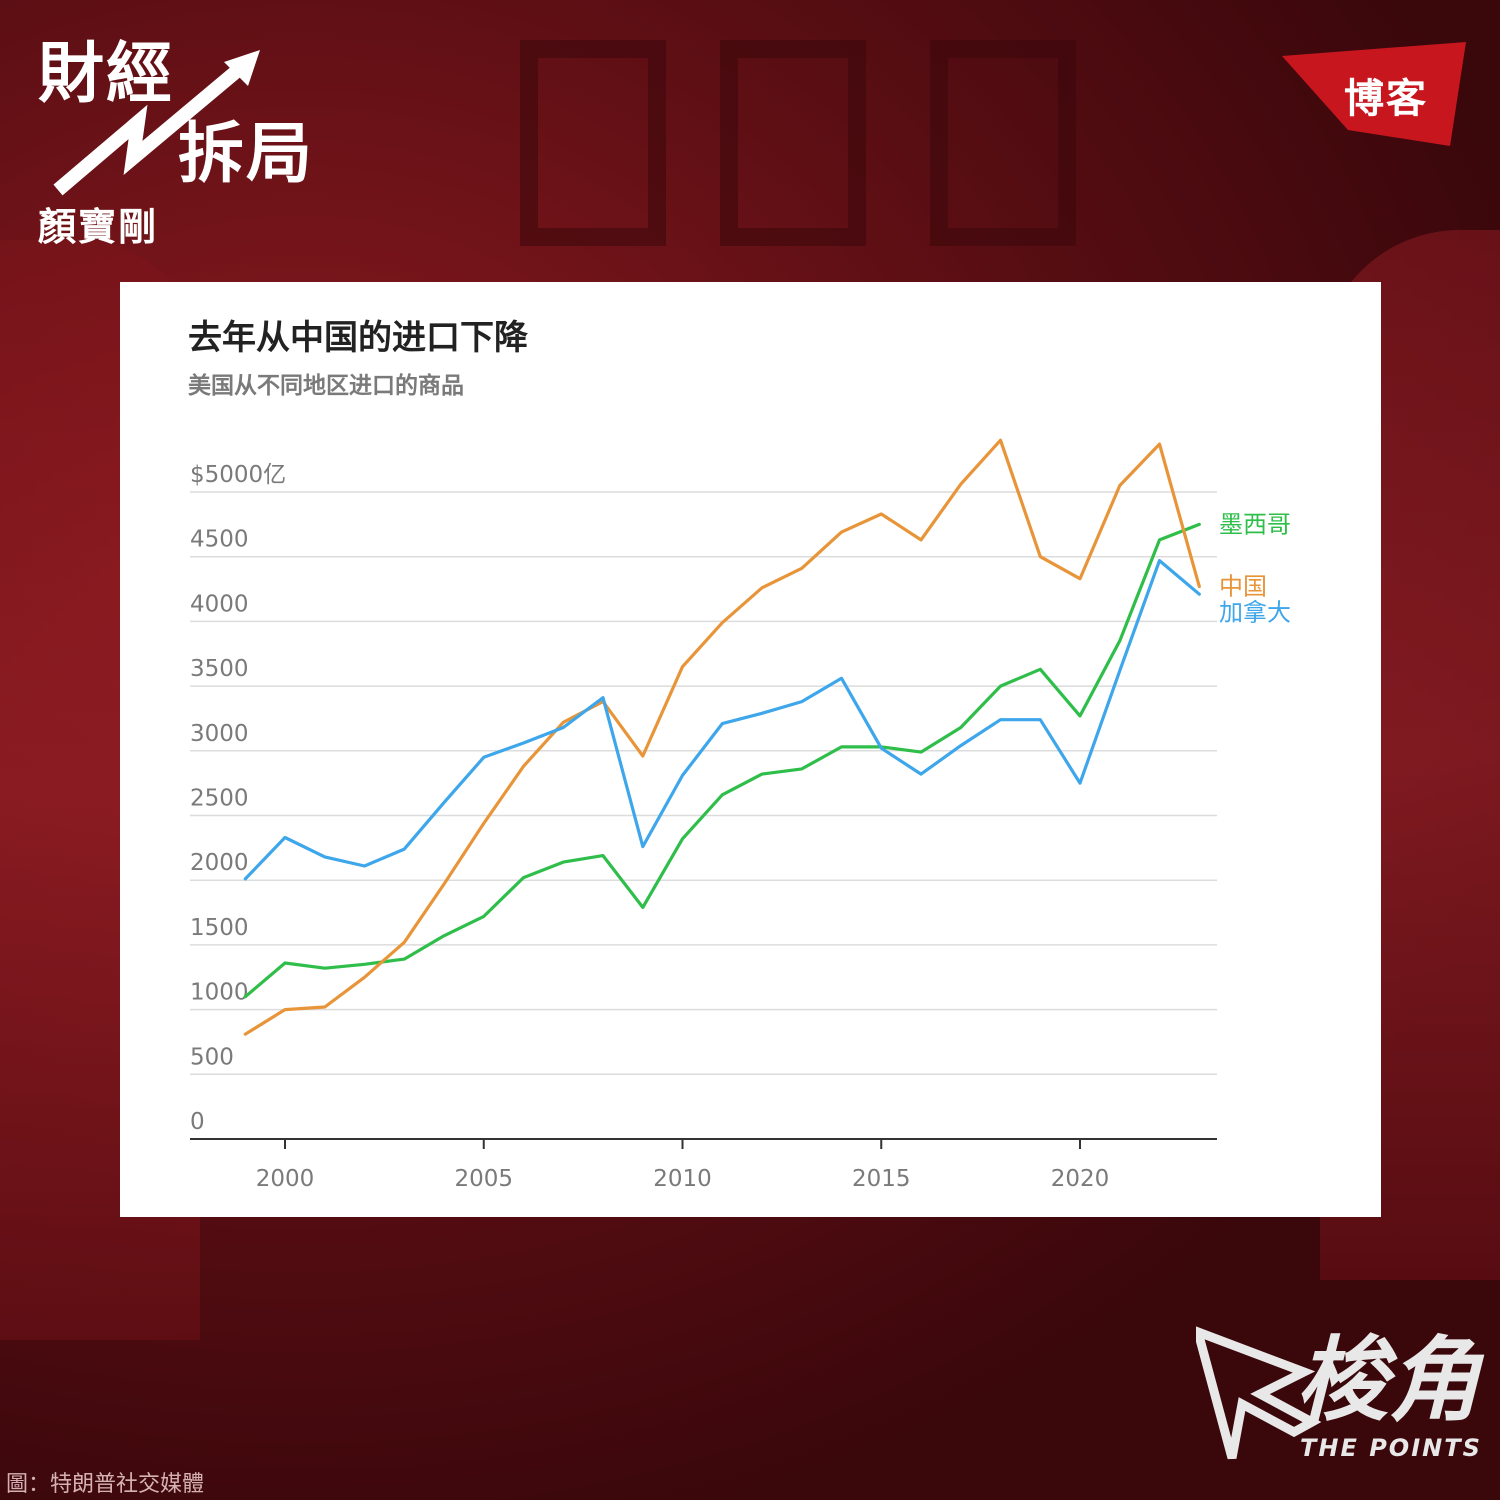 The height and width of the screenshot is (1500, 1500). What do you see at coordinates (1390, 1380) in the screenshot?
I see `logo-main-text: 梭角` at bounding box center [1390, 1380].